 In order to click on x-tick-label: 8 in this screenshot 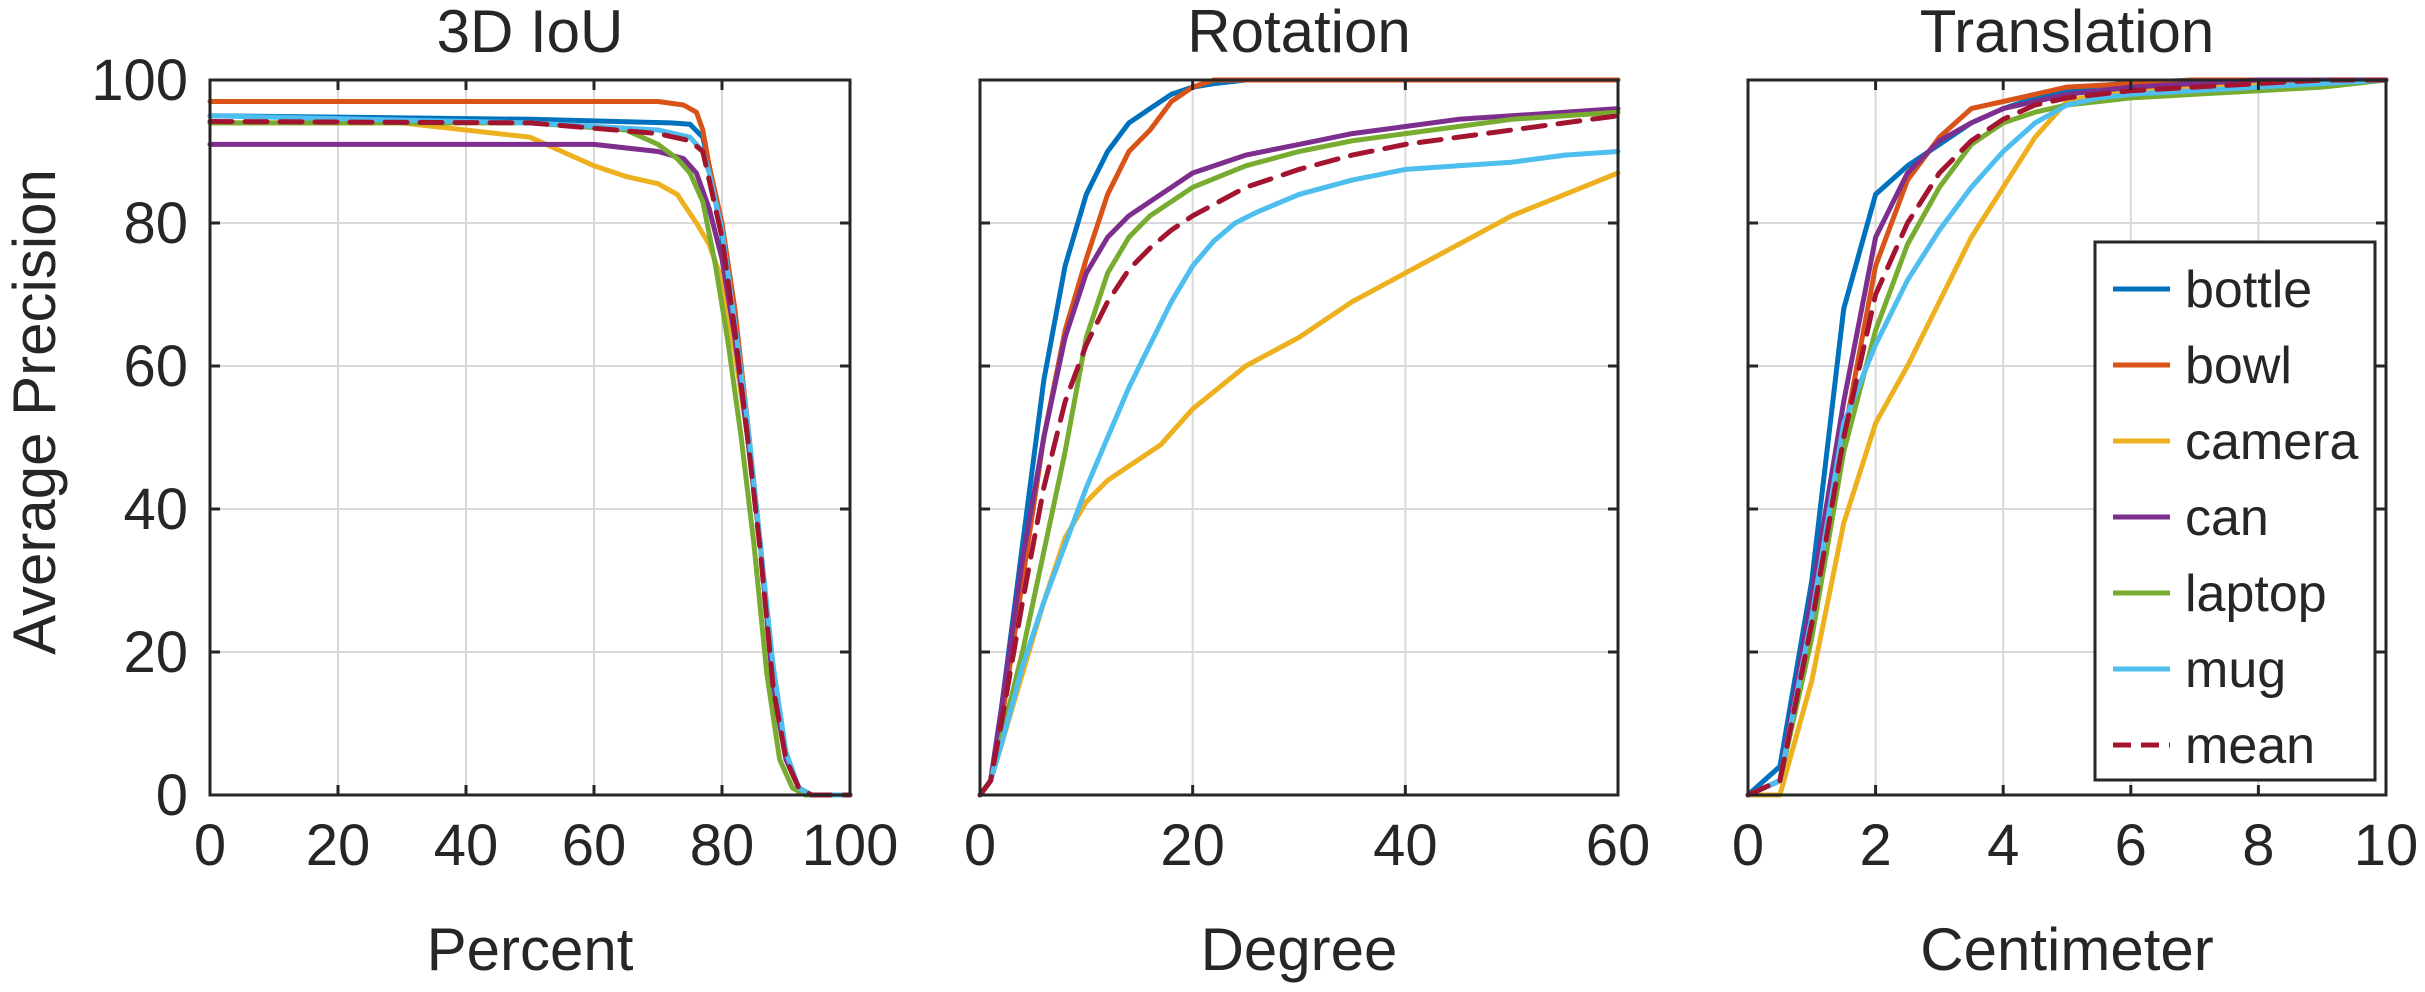, I will do `click(2258, 845)`.